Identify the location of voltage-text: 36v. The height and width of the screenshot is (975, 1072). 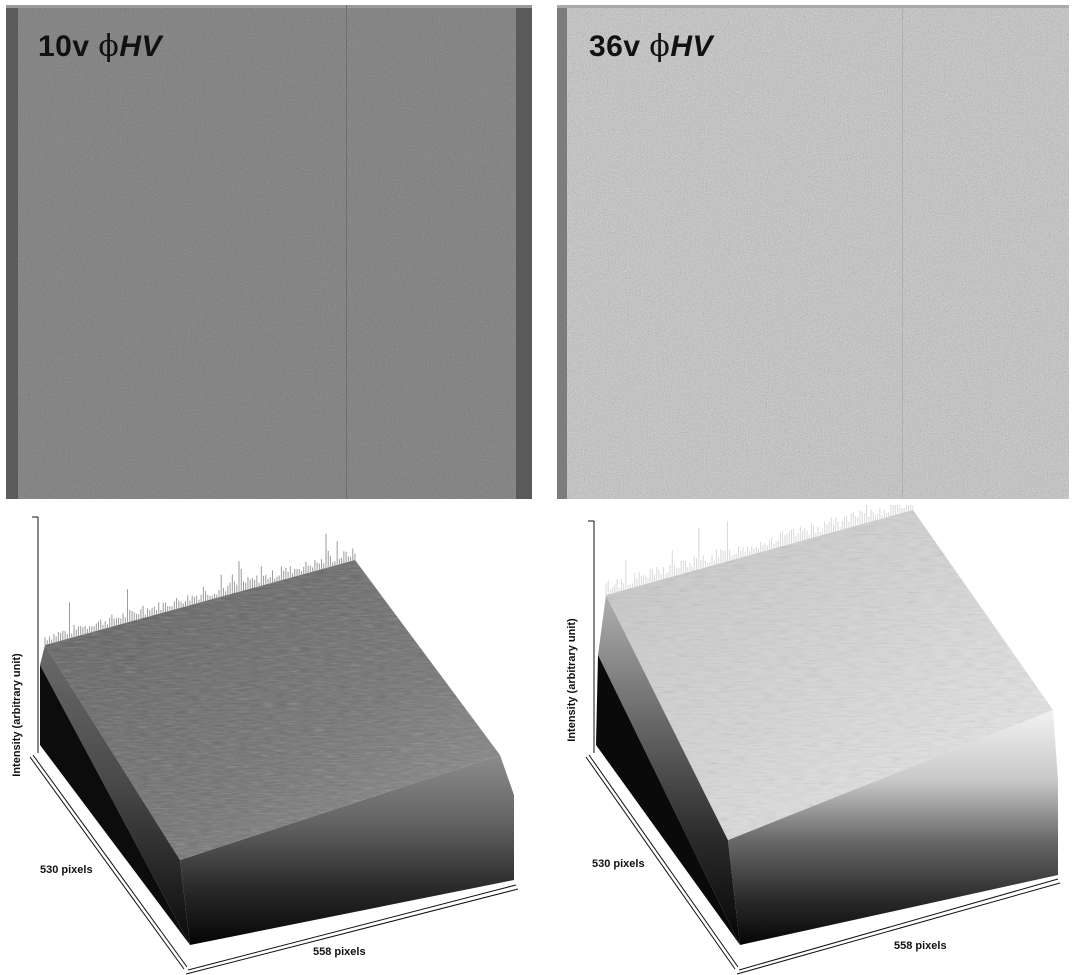
(619, 46).